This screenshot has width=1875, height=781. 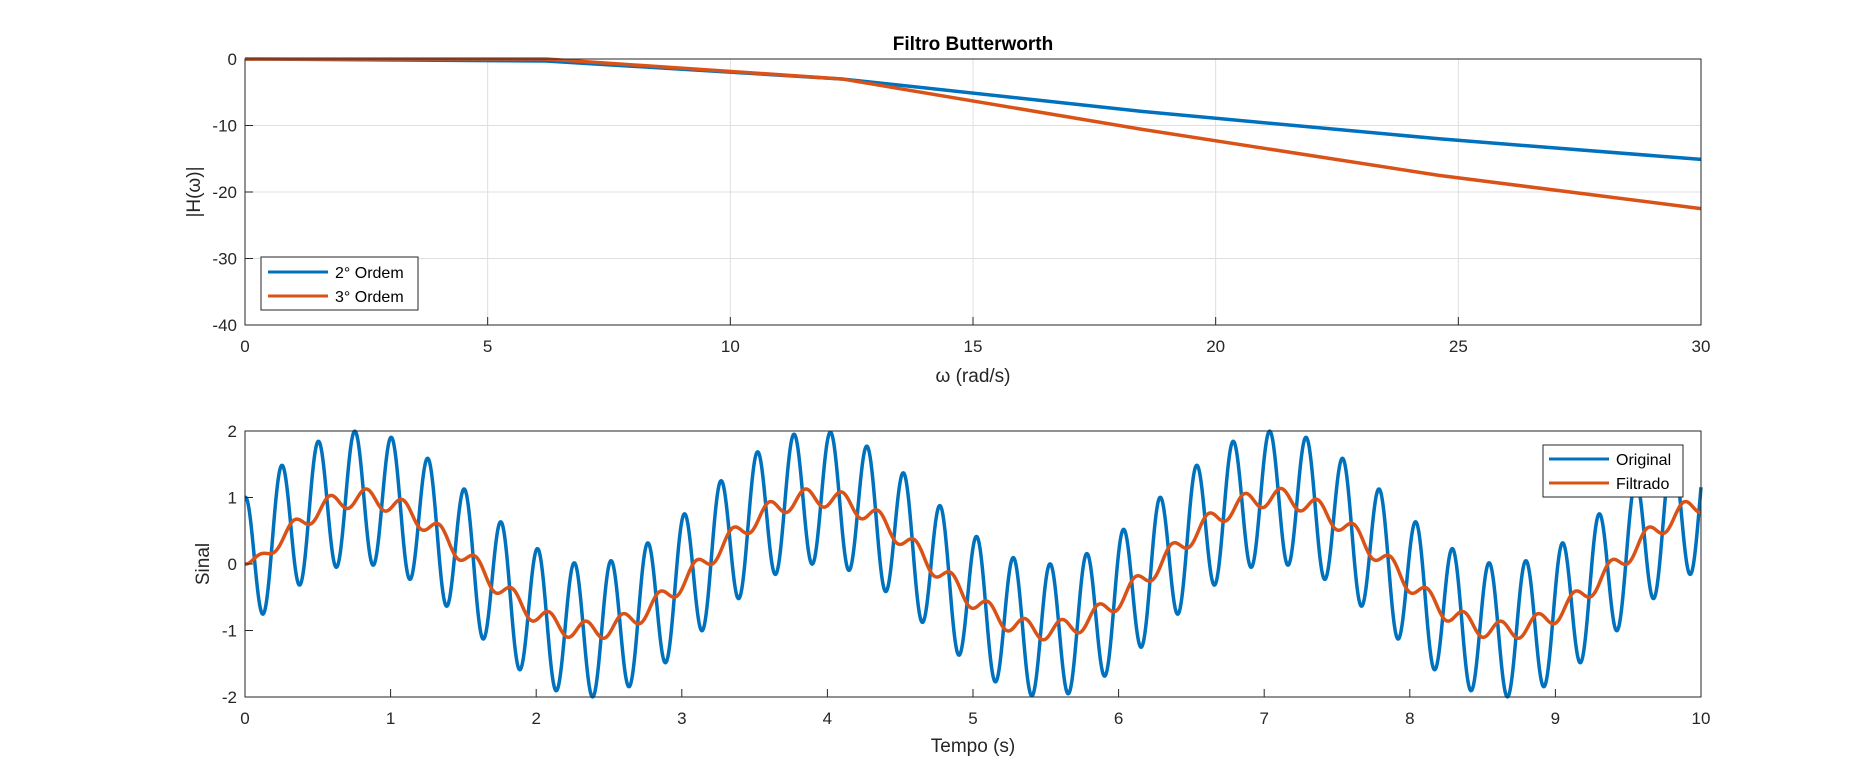 I want to click on plot1-legend-box, so click(x=339, y=283).